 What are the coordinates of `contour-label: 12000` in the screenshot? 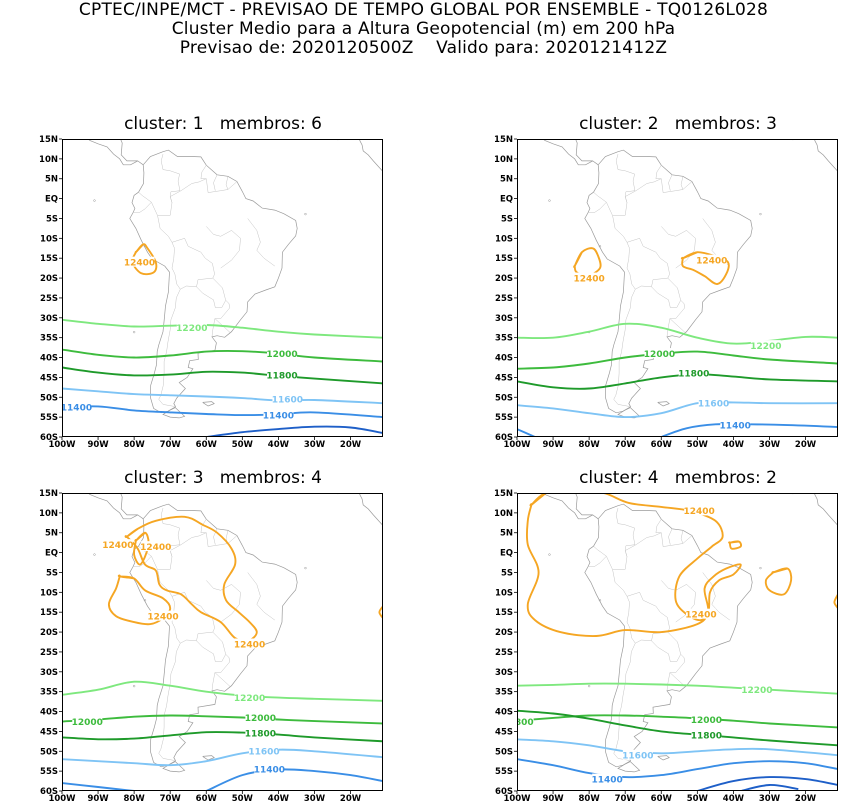 It's located at (281, 355).